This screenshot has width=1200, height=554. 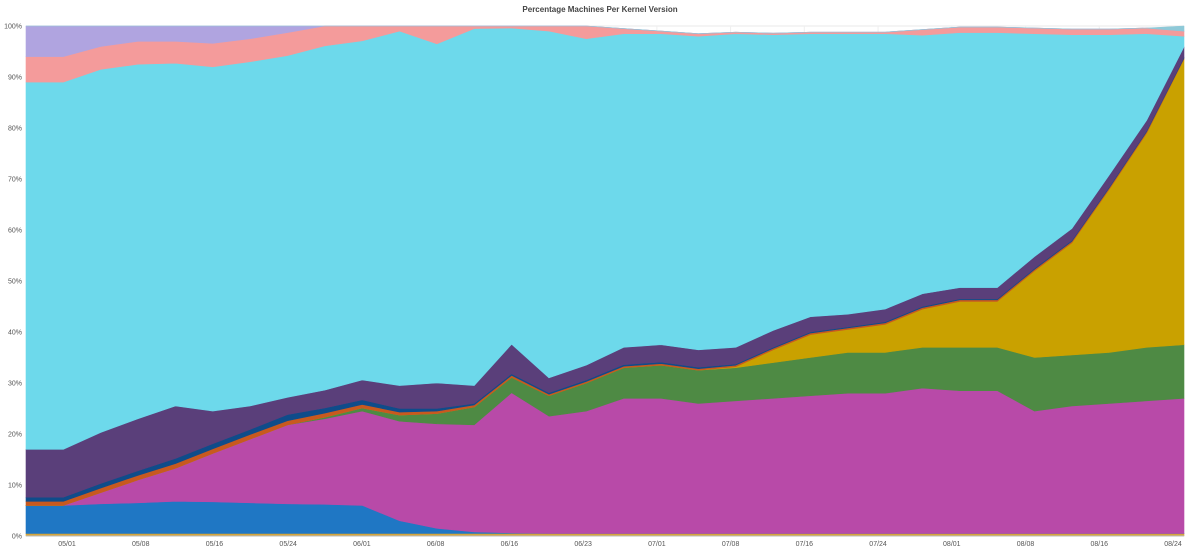 I want to click on y-tick-label: 20%, so click(x=15, y=435).